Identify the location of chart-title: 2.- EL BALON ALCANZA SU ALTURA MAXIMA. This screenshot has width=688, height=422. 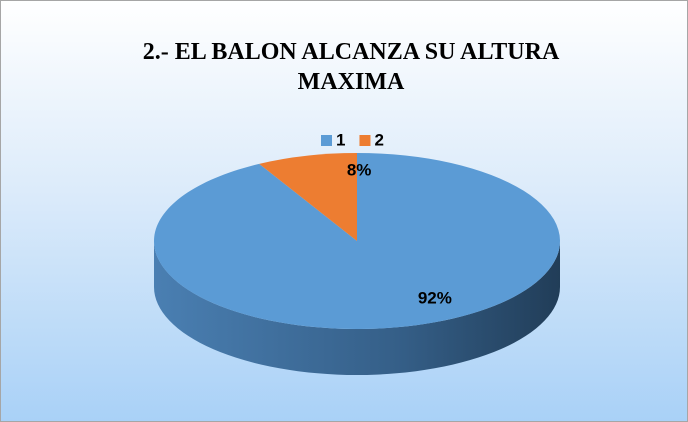
(351, 67).